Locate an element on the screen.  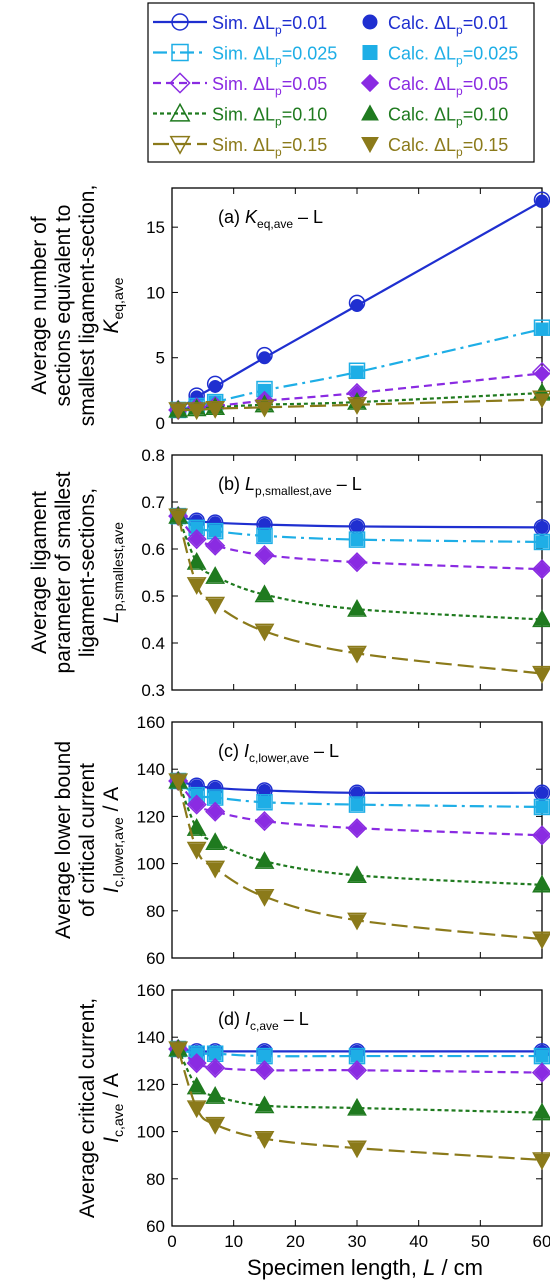
legend-row: Sim. ΔLp=0.01 Calc. ΔLp=0.01 is located at coordinates (330, 25).